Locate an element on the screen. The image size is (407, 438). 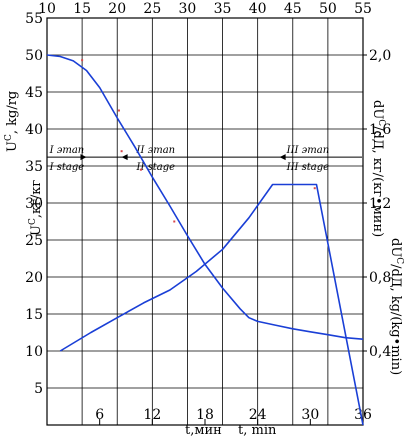
bottom-axis-label-en: t, min is located at coordinates (257, 430).